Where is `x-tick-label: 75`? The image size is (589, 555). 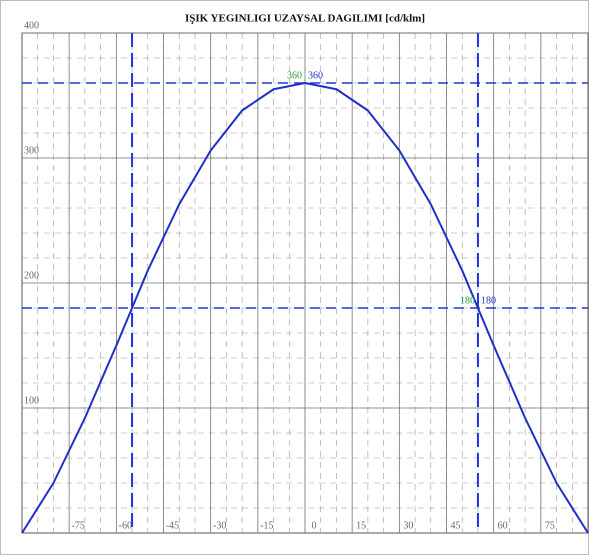 x-tick-label: 75 is located at coordinates (550, 525).